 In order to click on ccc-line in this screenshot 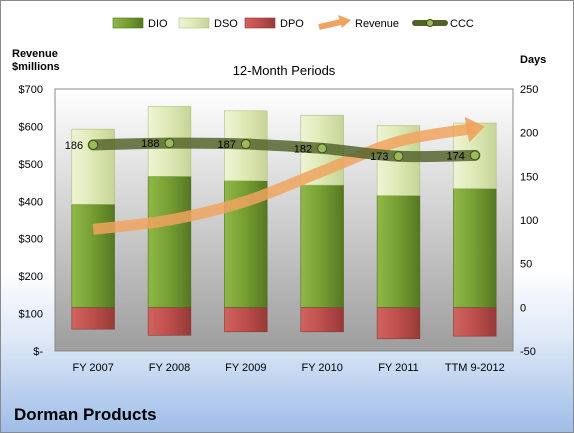, I will do `click(284, 150)`.